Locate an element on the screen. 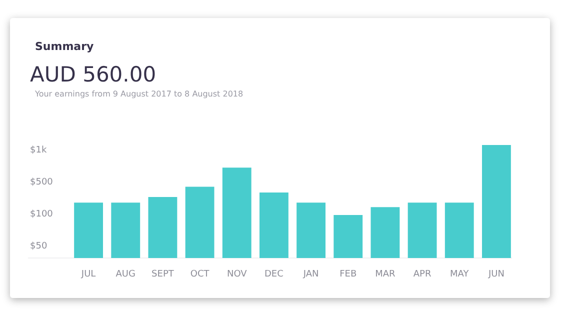 This screenshot has width=567, height=319. text: $100 is located at coordinates (42, 215).